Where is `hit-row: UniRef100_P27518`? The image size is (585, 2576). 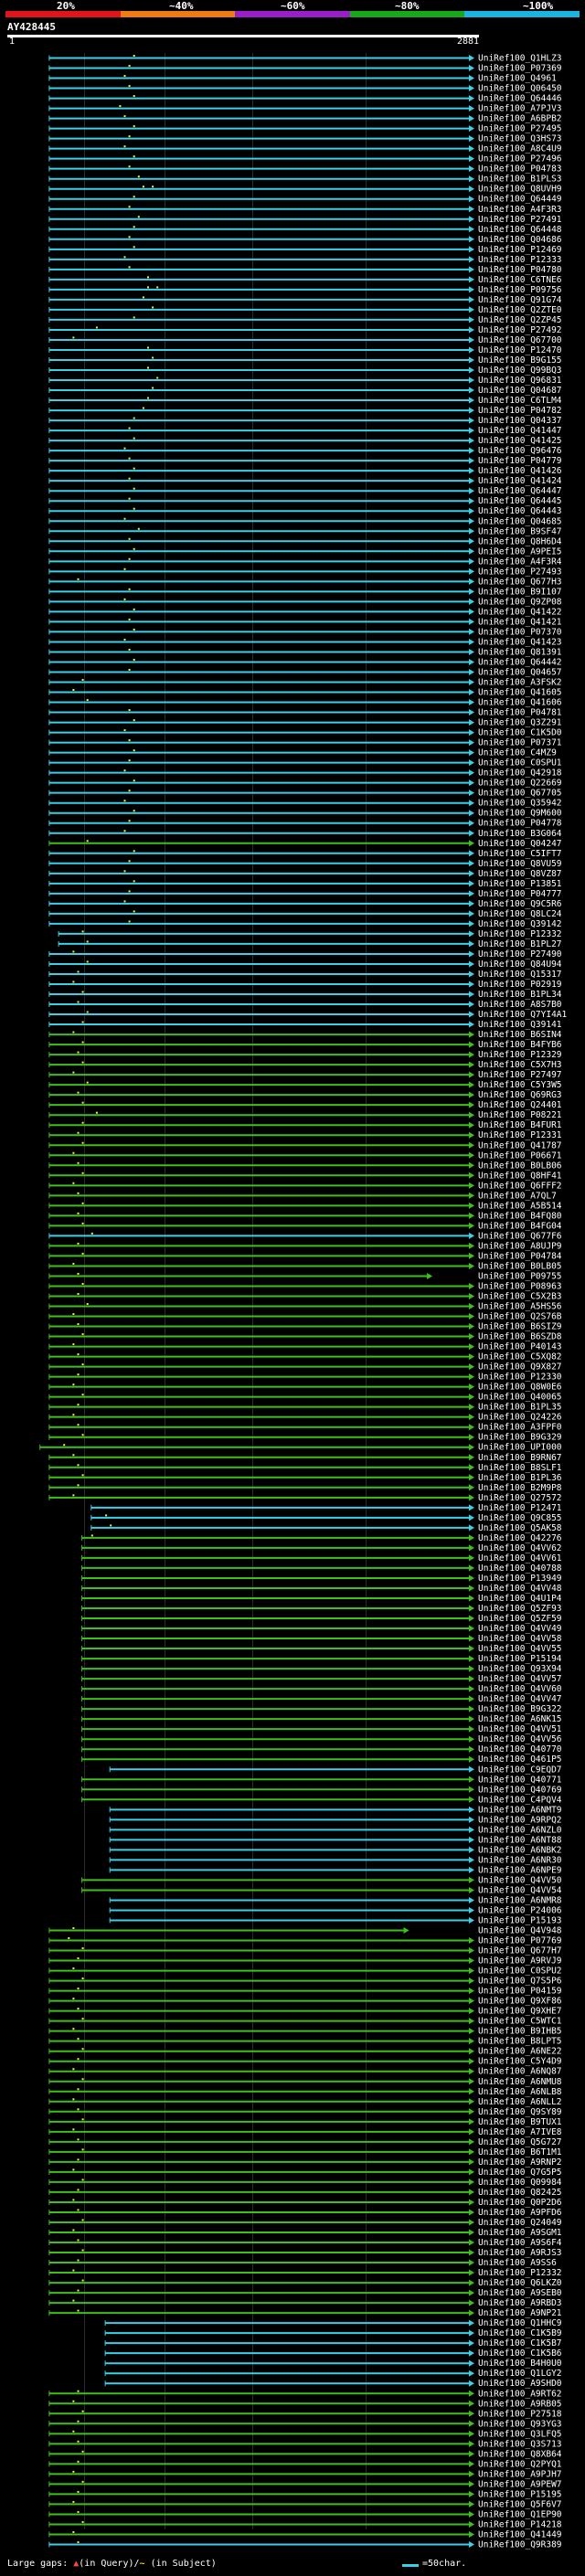 hit-row: UniRef100_P27518 is located at coordinates (305, 2414).